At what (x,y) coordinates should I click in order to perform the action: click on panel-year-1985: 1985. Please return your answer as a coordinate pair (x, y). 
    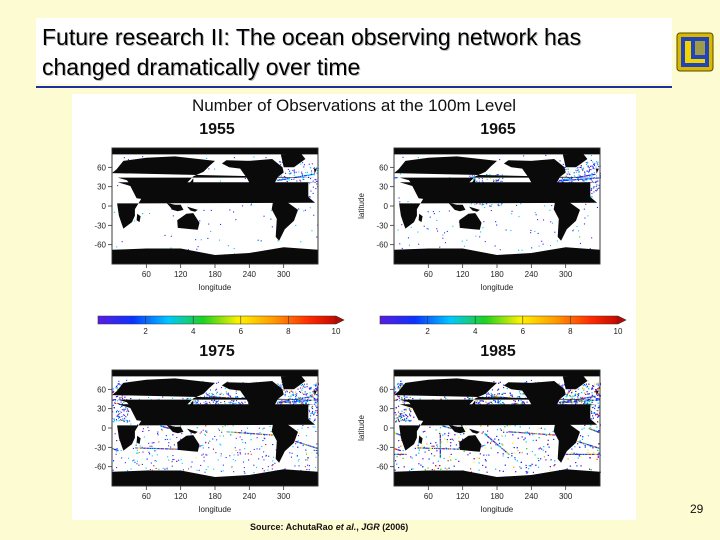
    Looking at the image, I should click on (498, 351).